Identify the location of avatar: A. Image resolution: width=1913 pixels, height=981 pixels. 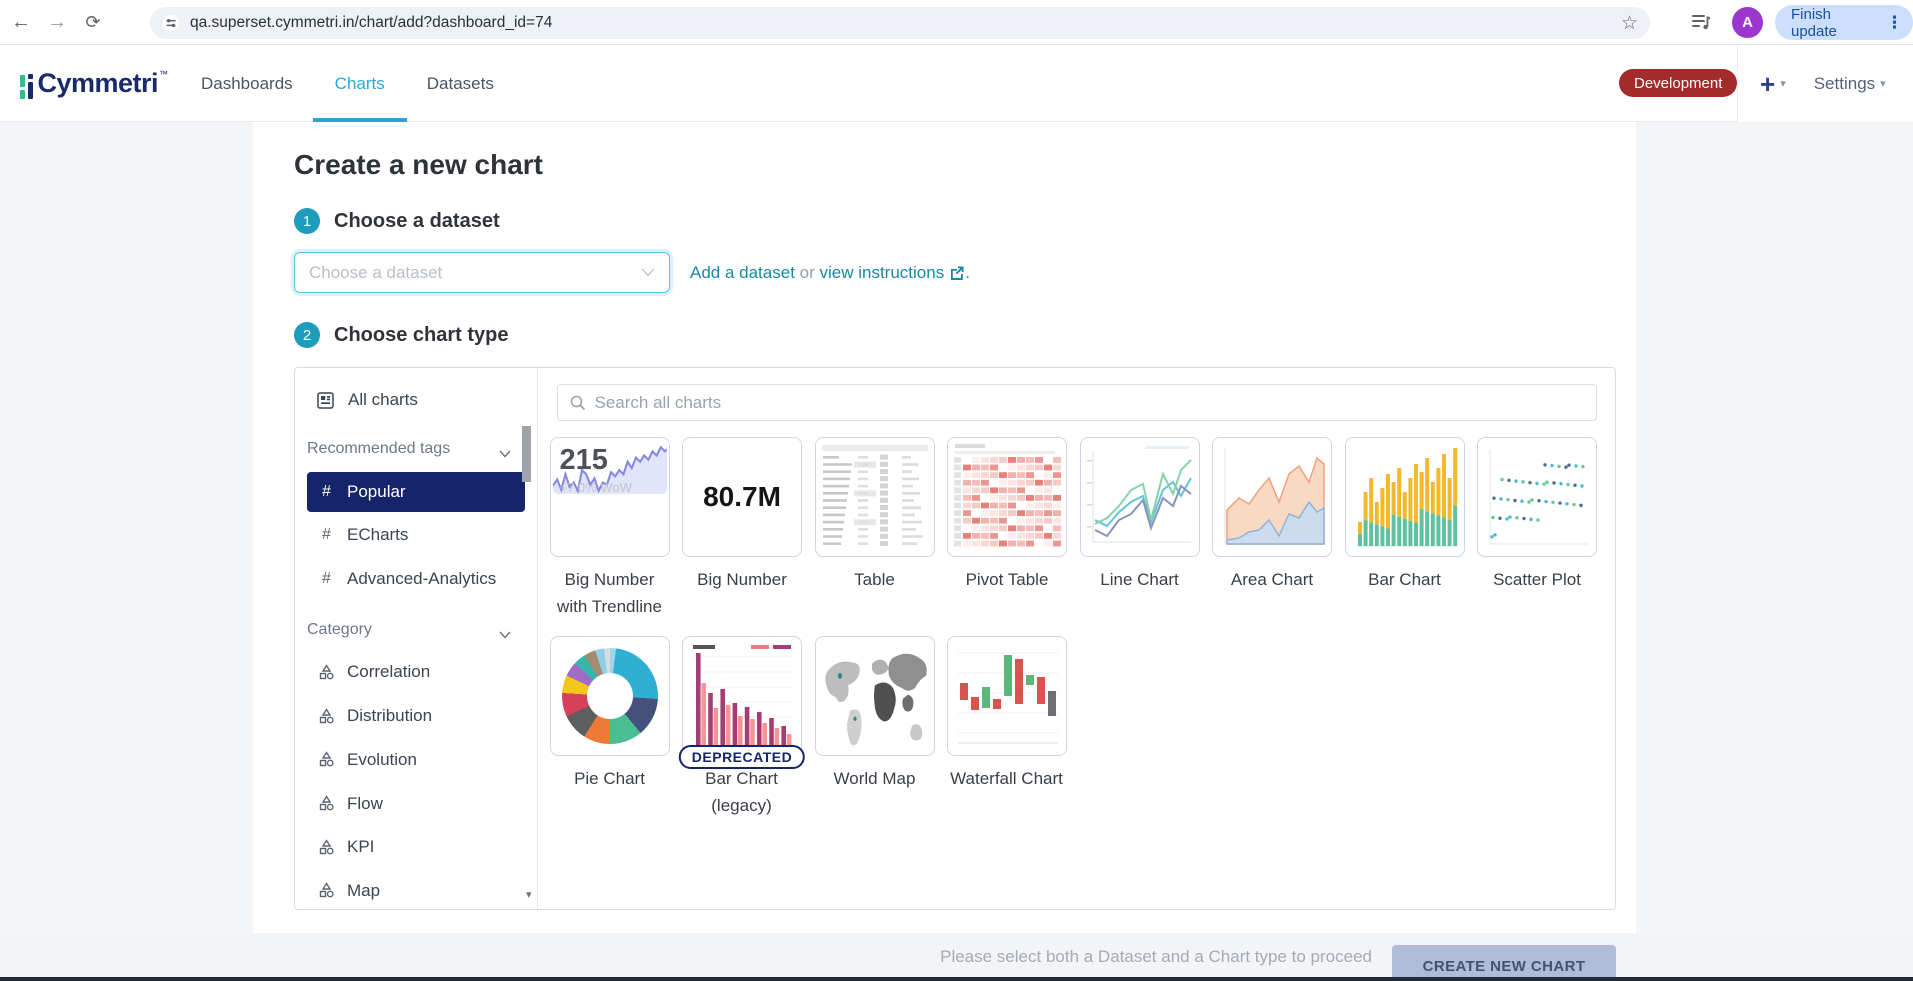
(1747, 22).